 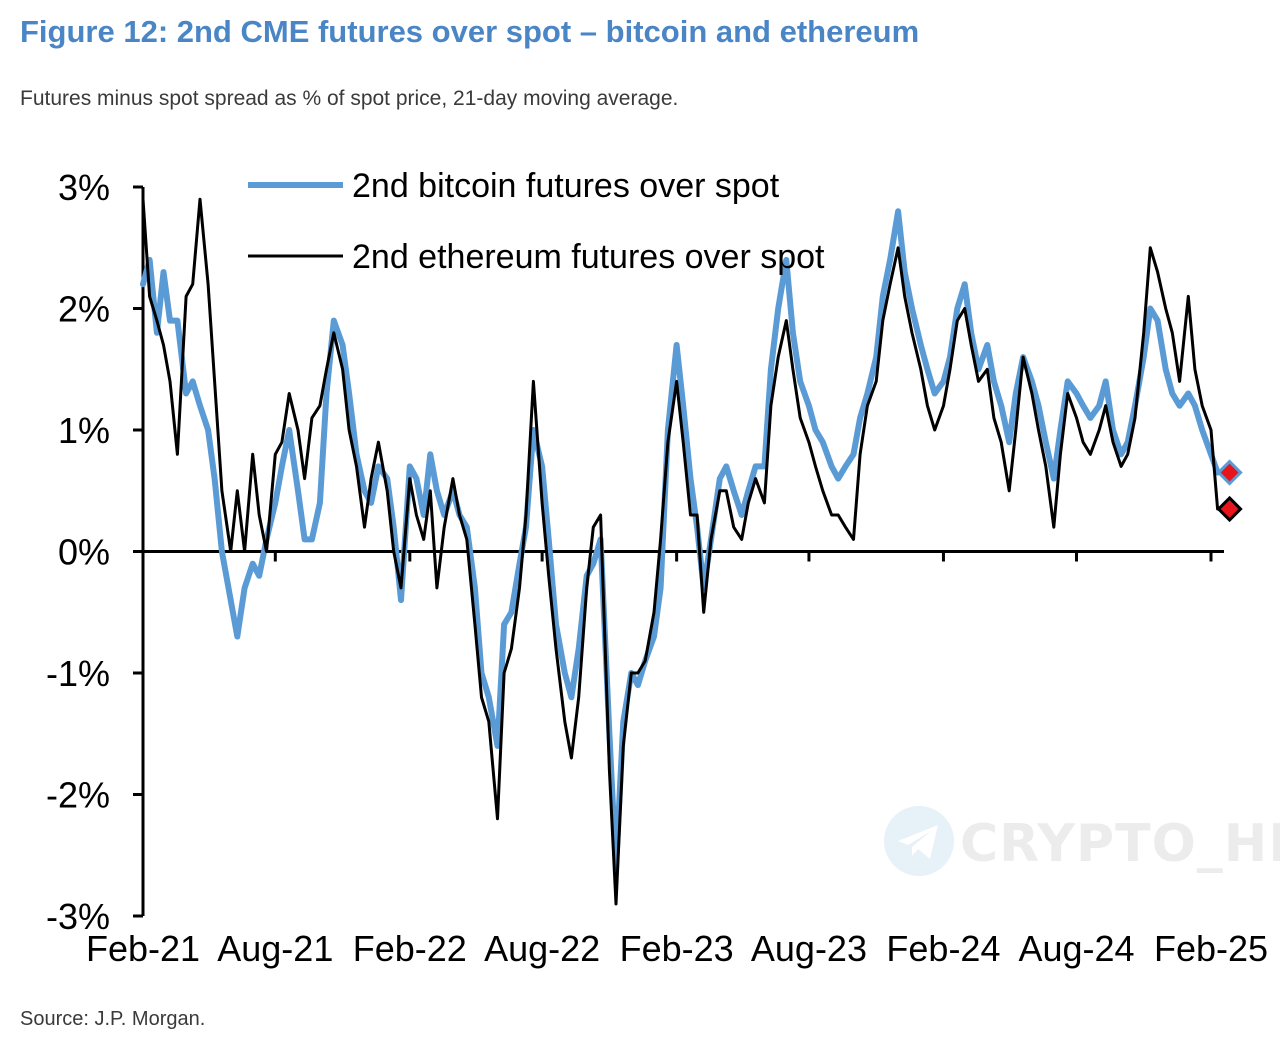 I want to click on x-tick-label: Aug-22, so click(x=542, y=948).